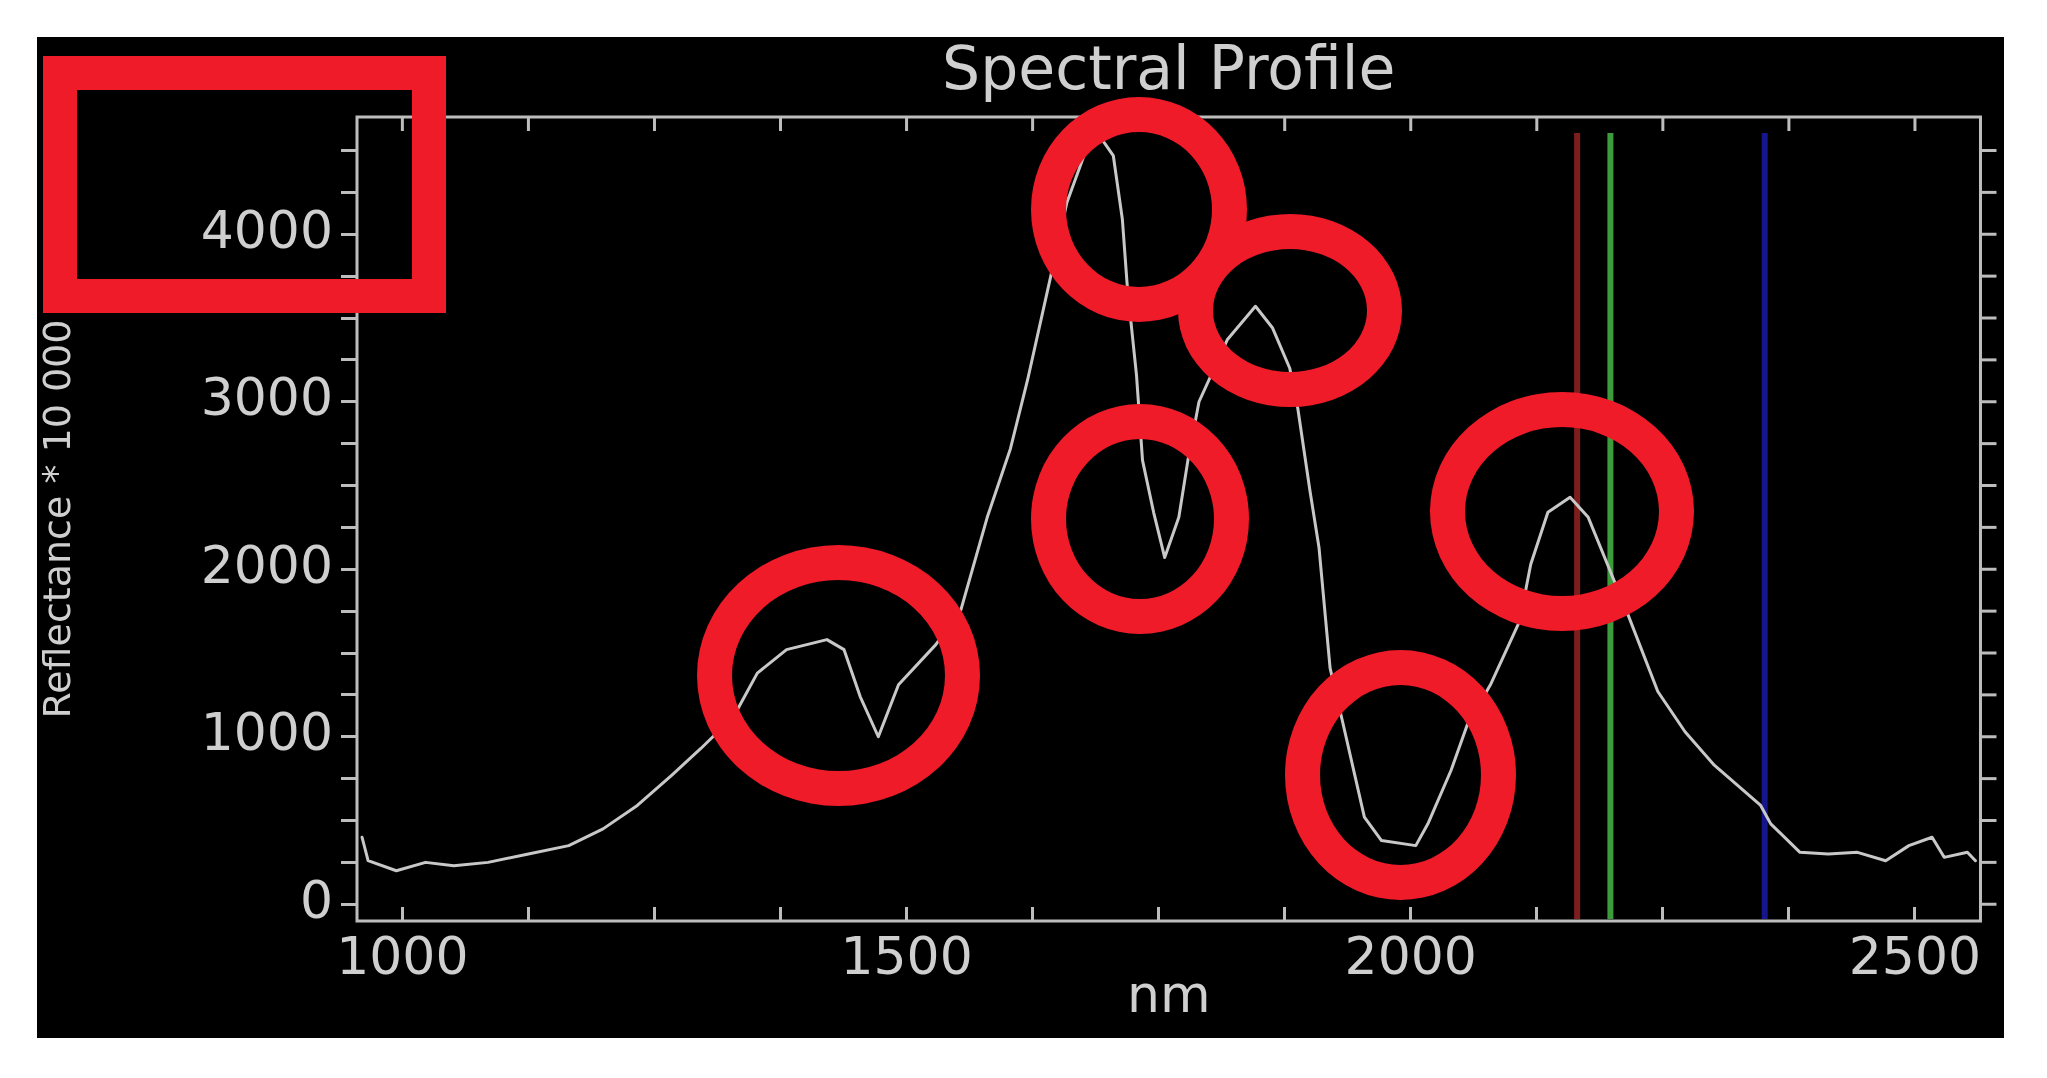 The height and width of the screenshot is (1078, 2047). I want to click on x-tick-label: 1500, so click(906, 955).